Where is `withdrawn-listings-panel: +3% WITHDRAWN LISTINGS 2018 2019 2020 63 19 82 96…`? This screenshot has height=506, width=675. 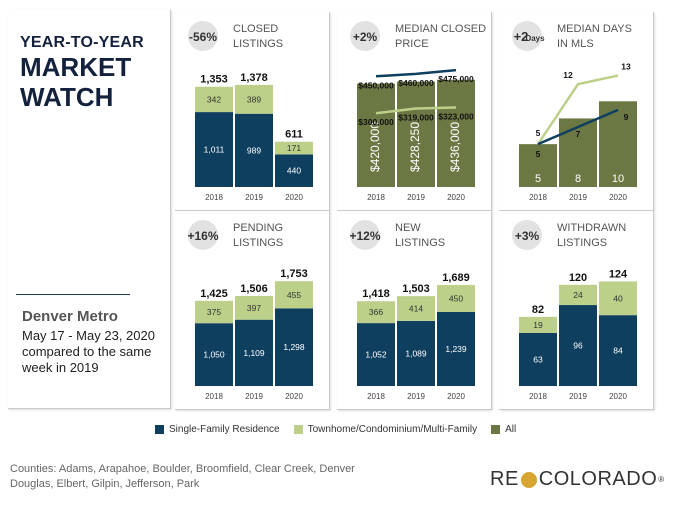
withdrawn-listings-panel: +3% WITHDRAWN LISTINGS 2018 2019 2020 63 19 82 96… is located at coordinates (576, 310).